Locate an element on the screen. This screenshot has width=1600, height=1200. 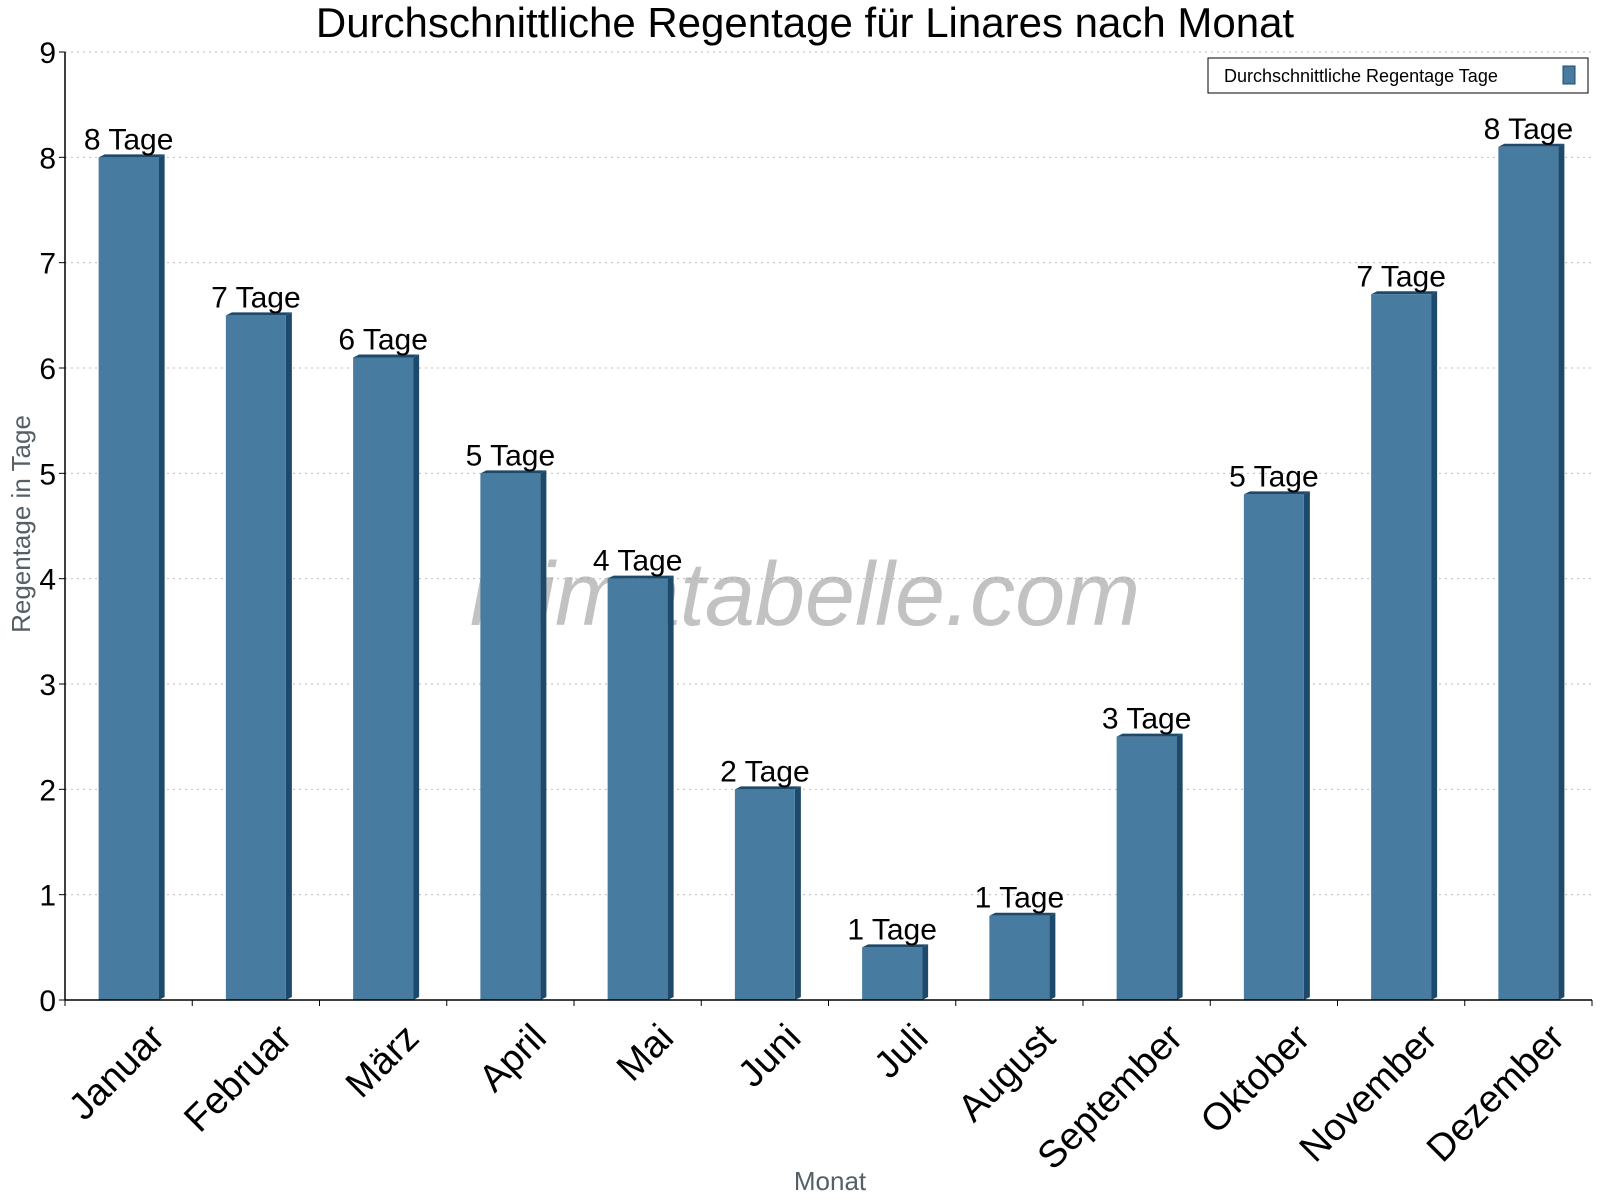
y-tick-label: 7 is located at coordinates (47, 264).